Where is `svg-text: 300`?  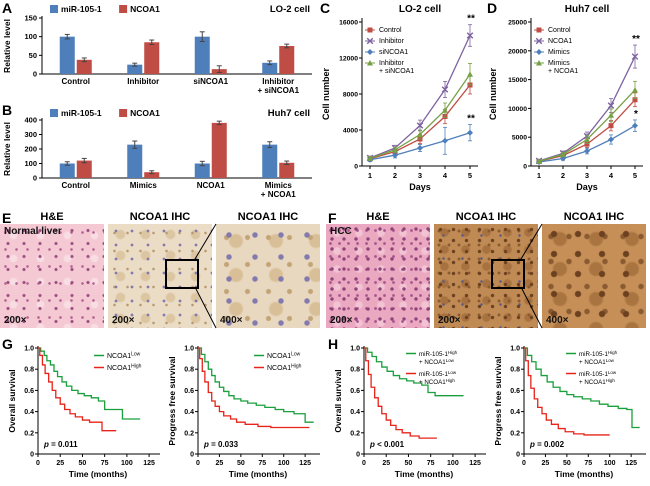 svg-text: 300 is located at coordinates (30, 134).